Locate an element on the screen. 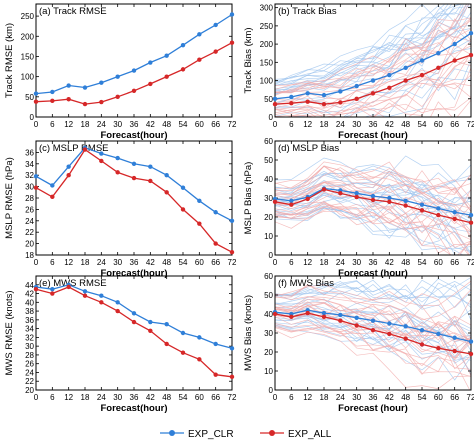  y-tick-label: 34 is located at coordinates (29, 164).